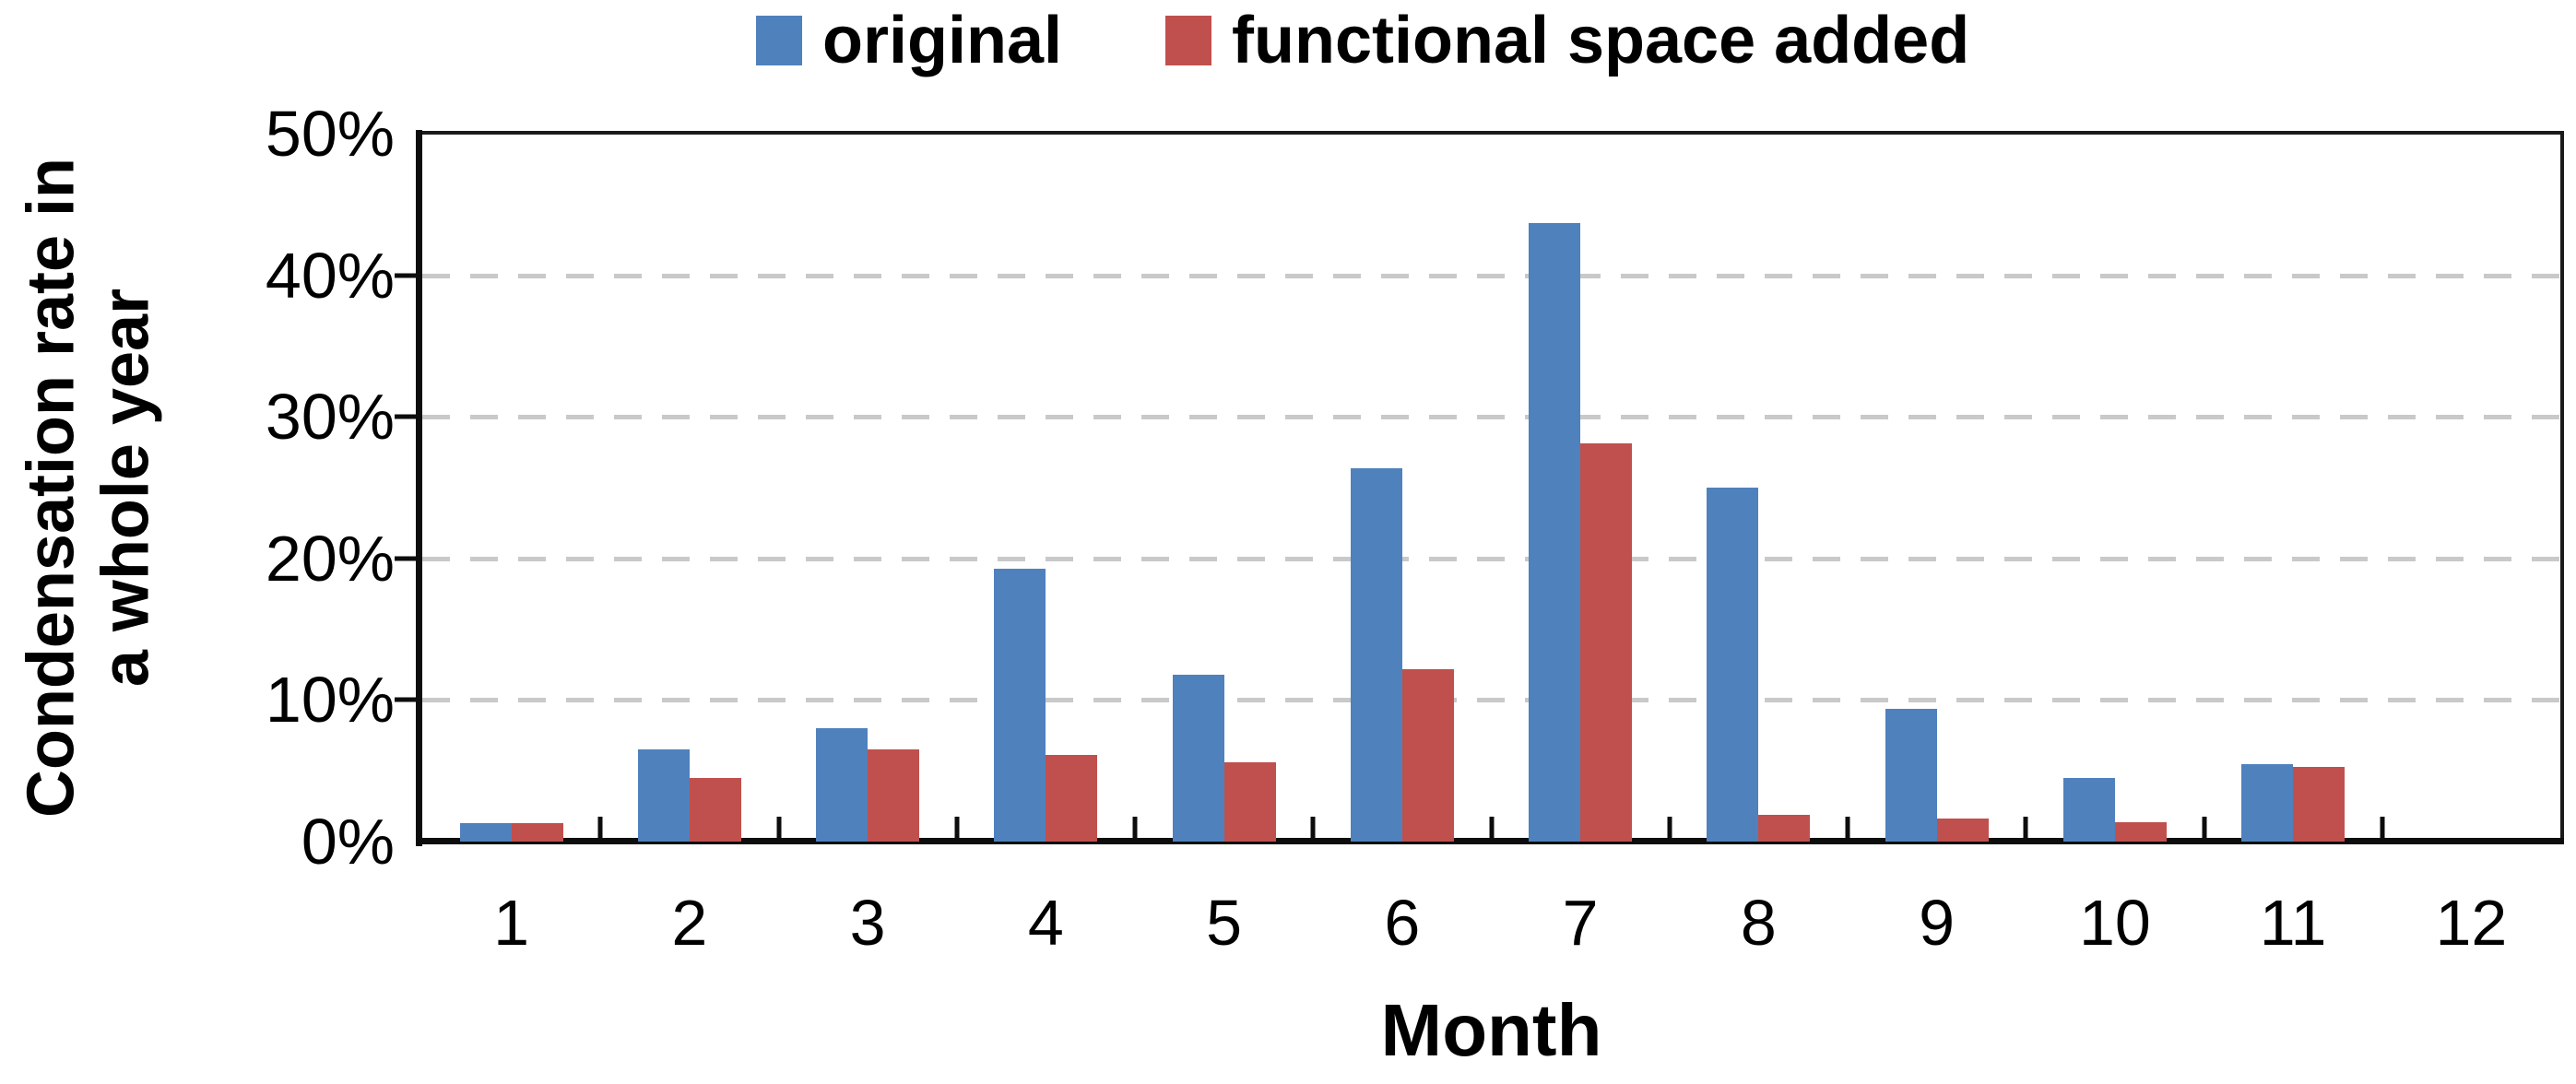 Image resolution: width=2576 pixels, height=1084 pixels. I want to click on legend-label-functional-space-added: functional space added, so click(1601, 40).